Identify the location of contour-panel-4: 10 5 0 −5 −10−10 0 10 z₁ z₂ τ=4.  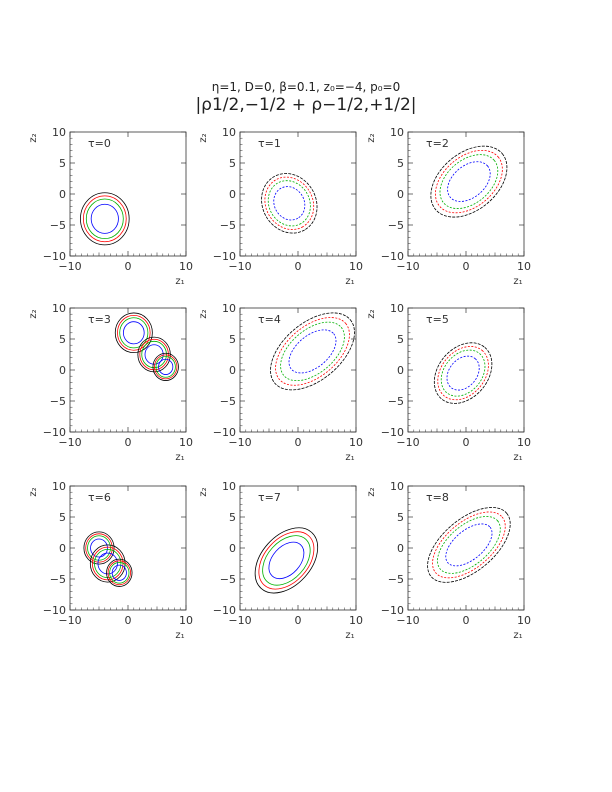
(280, 382).